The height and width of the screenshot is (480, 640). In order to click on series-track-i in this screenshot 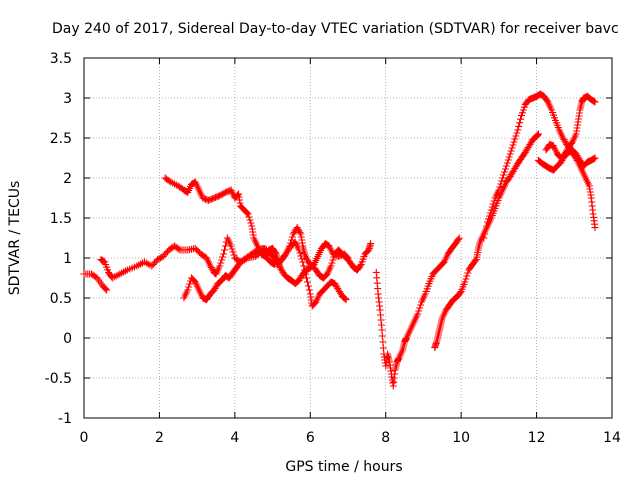, I will do `click(570, 127)`.